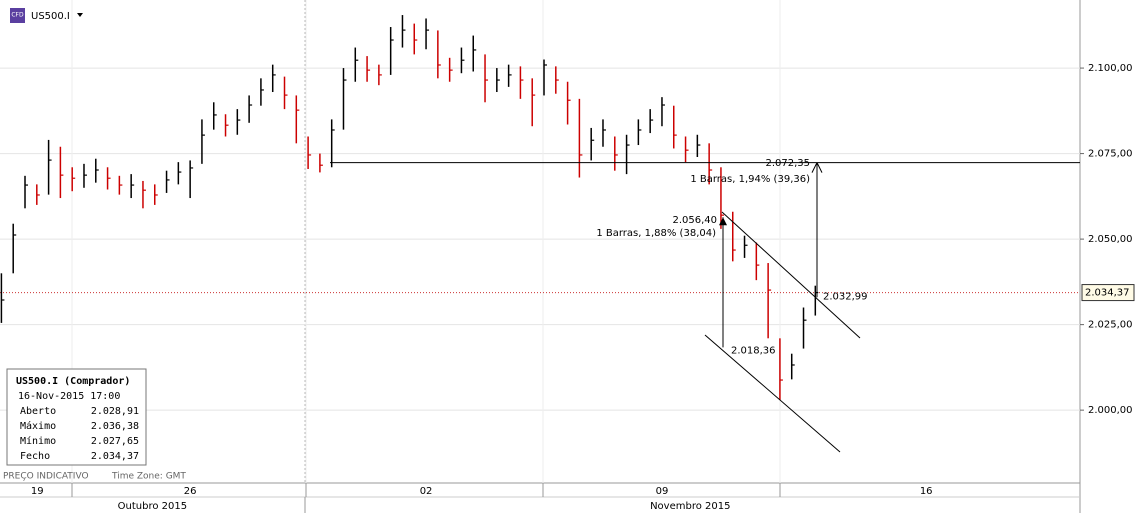 This screenshot has width=1141, height=513. What do you see at coordinates (1110, 325) in the screenshot?
I see `y-tick-label: 2.025,00` at bounding box center [1110, 325].